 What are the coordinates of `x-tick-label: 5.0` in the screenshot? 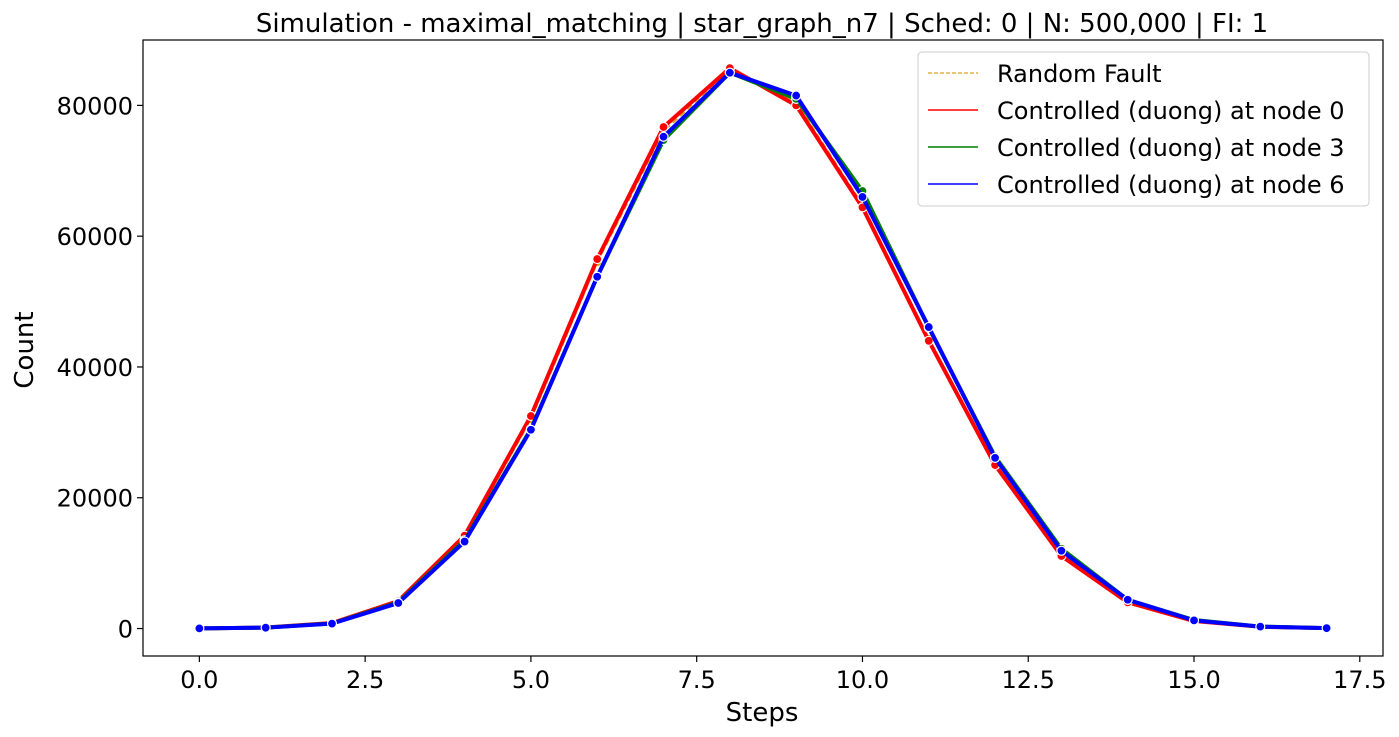 It's located at (531, 680).